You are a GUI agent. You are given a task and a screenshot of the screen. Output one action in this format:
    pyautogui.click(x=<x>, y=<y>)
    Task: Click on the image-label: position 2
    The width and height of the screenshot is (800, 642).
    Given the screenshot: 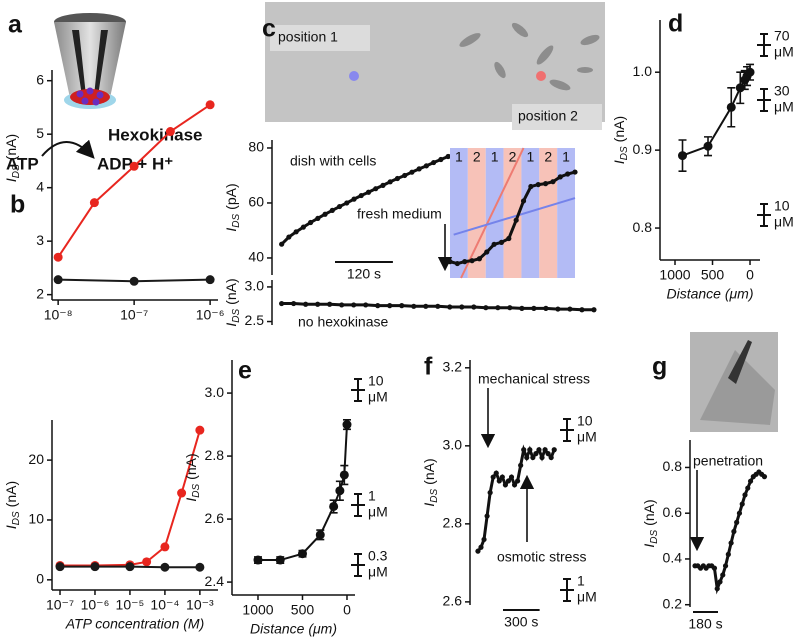 What is the action you would take?
    pyautogui.click(x=548, y=116)
    